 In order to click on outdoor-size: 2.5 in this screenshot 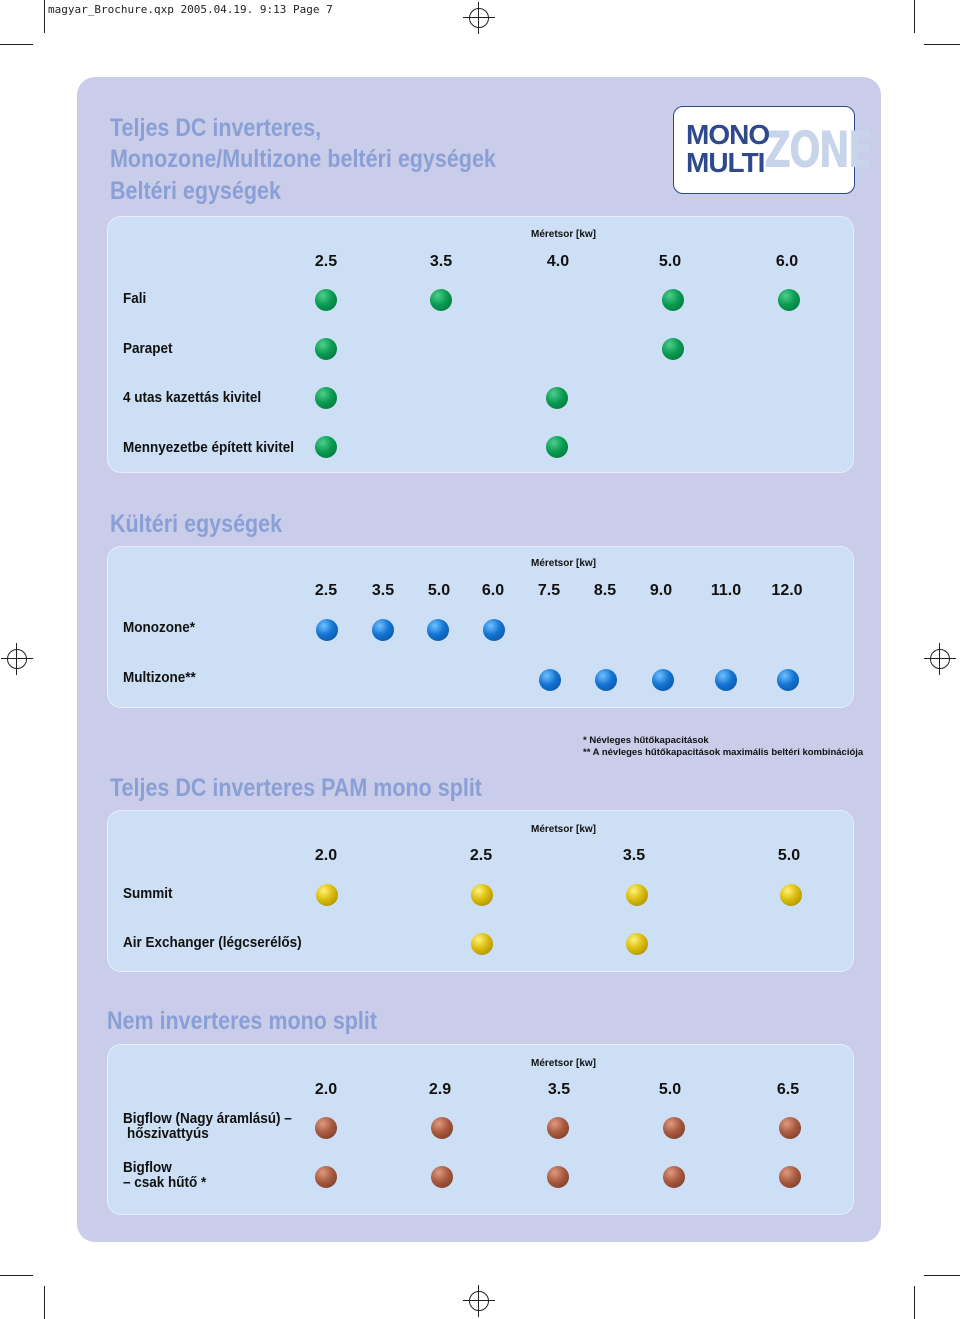, I will do `click(326, 590)`.